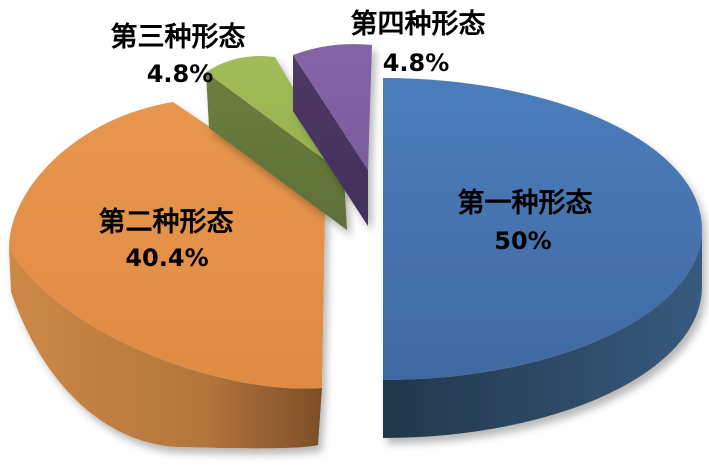 Image resolution: width=709 pixels, height=467 pixels. I want to click on label-slice2-percent: 40.4%, so click(166, 258).